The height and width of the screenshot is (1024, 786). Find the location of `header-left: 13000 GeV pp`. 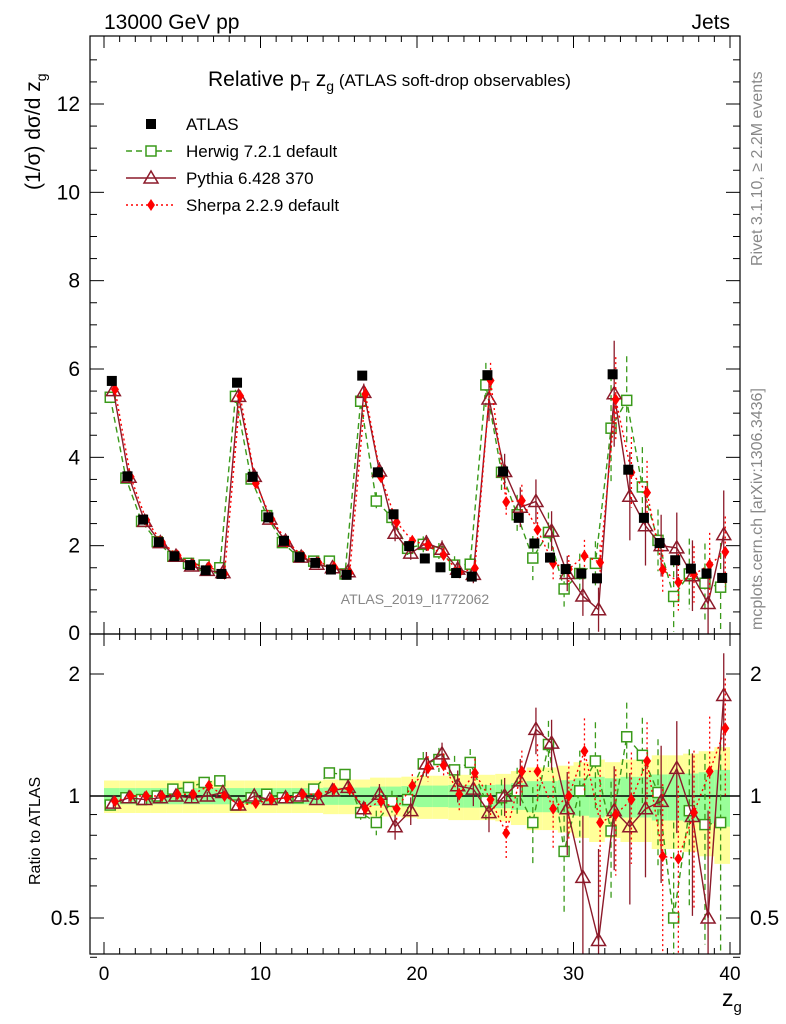

header-left: 13000 GeV pp is located at coordinates (171, 22).